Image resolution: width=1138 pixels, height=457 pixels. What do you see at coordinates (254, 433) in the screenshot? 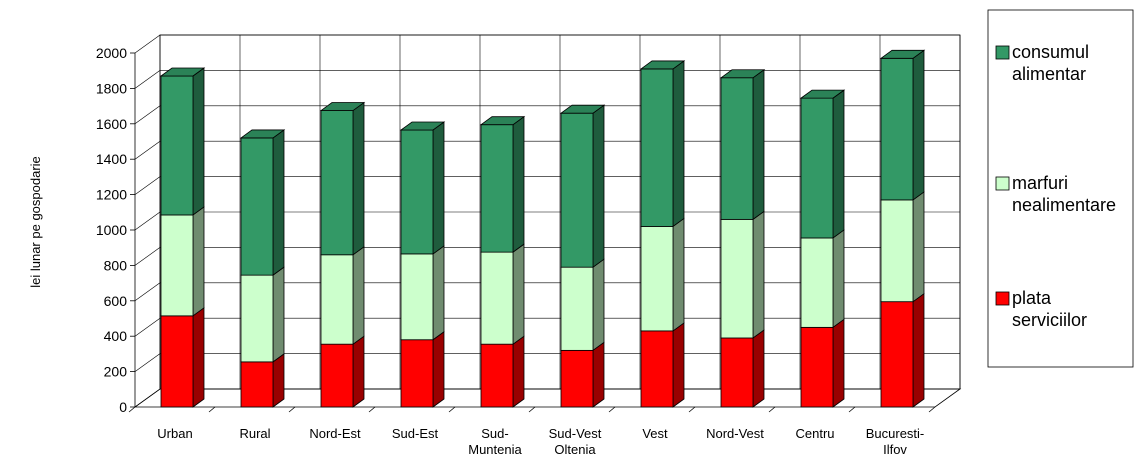
I see `category-label: Rural` at bounding box center [254, 433].